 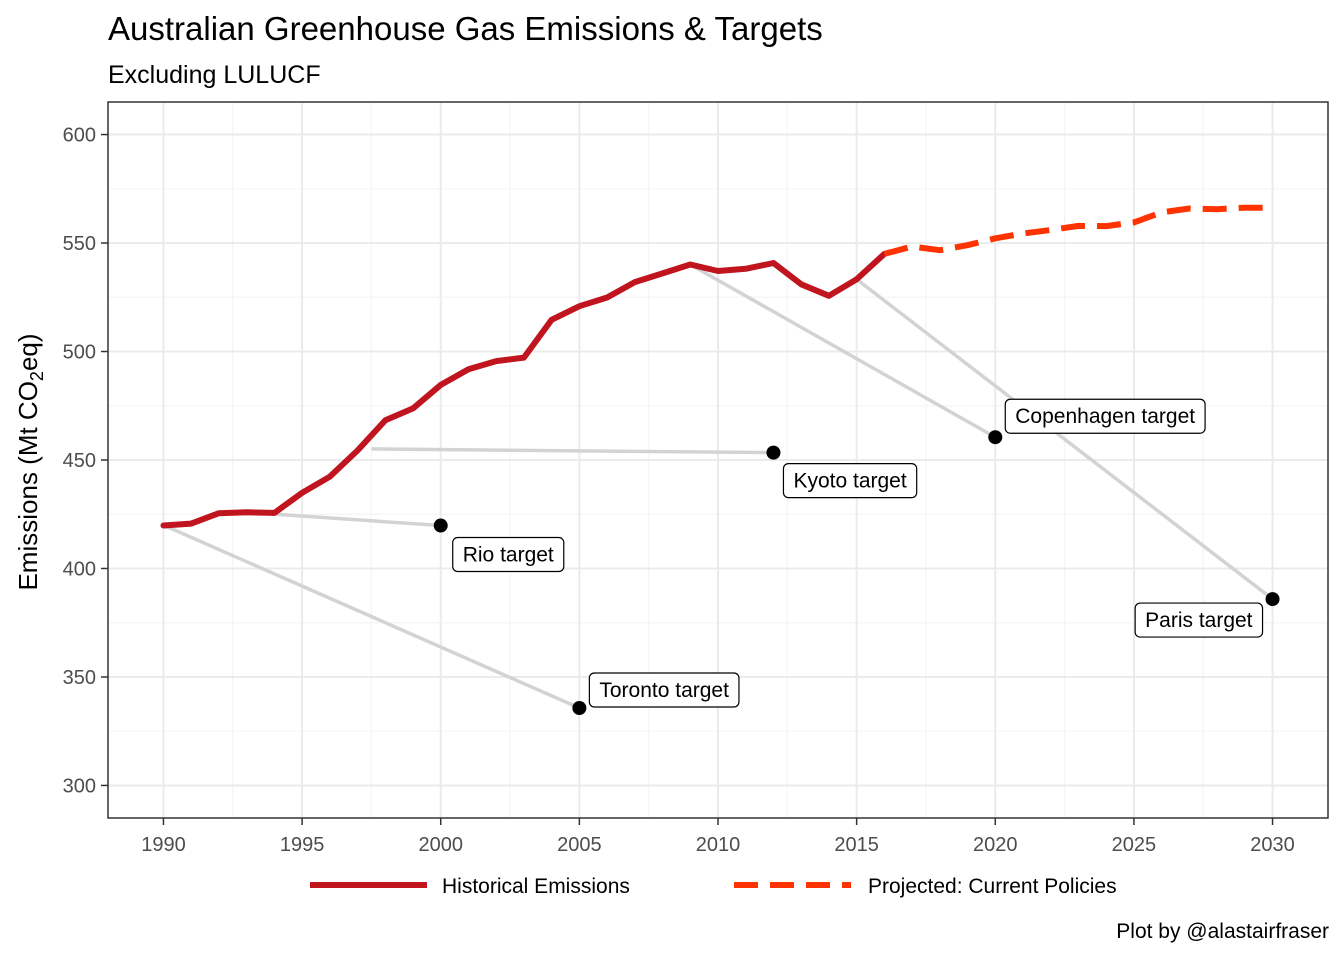 I want to click on target-label: Rio target, so click(x=508, y=554).